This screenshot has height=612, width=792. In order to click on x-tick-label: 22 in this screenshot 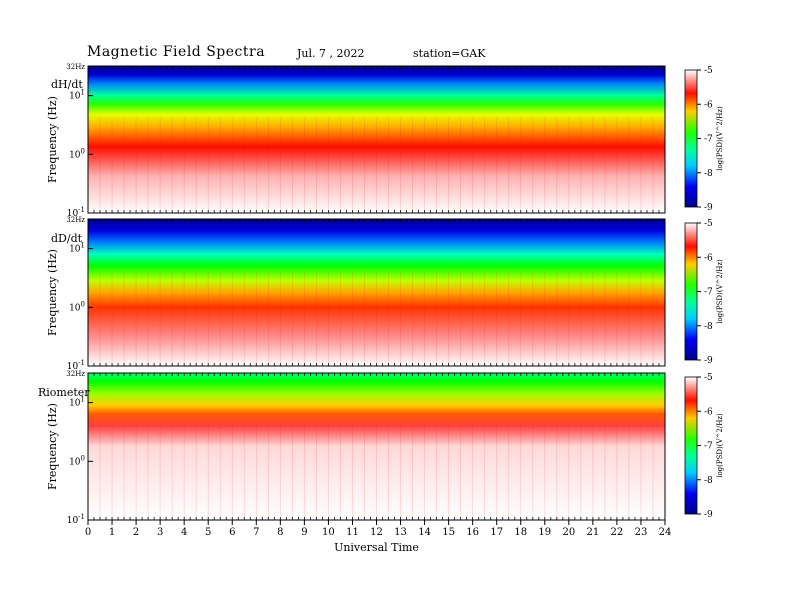, I will do `click(617, 532)`.